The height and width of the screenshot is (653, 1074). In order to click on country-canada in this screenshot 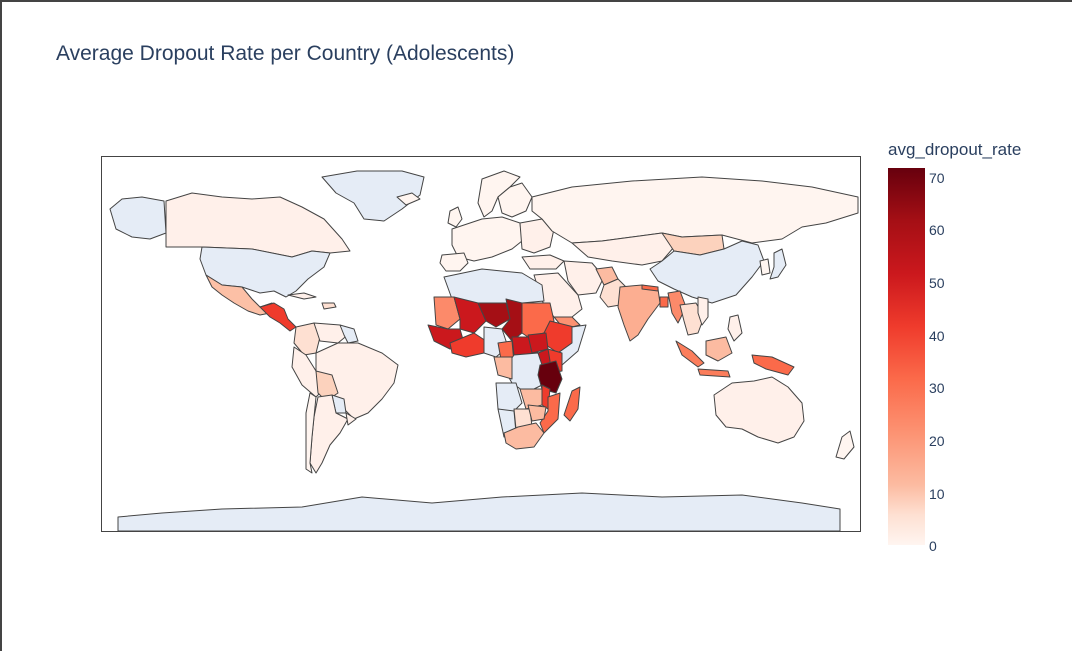, I will do `click(258, 225)`.